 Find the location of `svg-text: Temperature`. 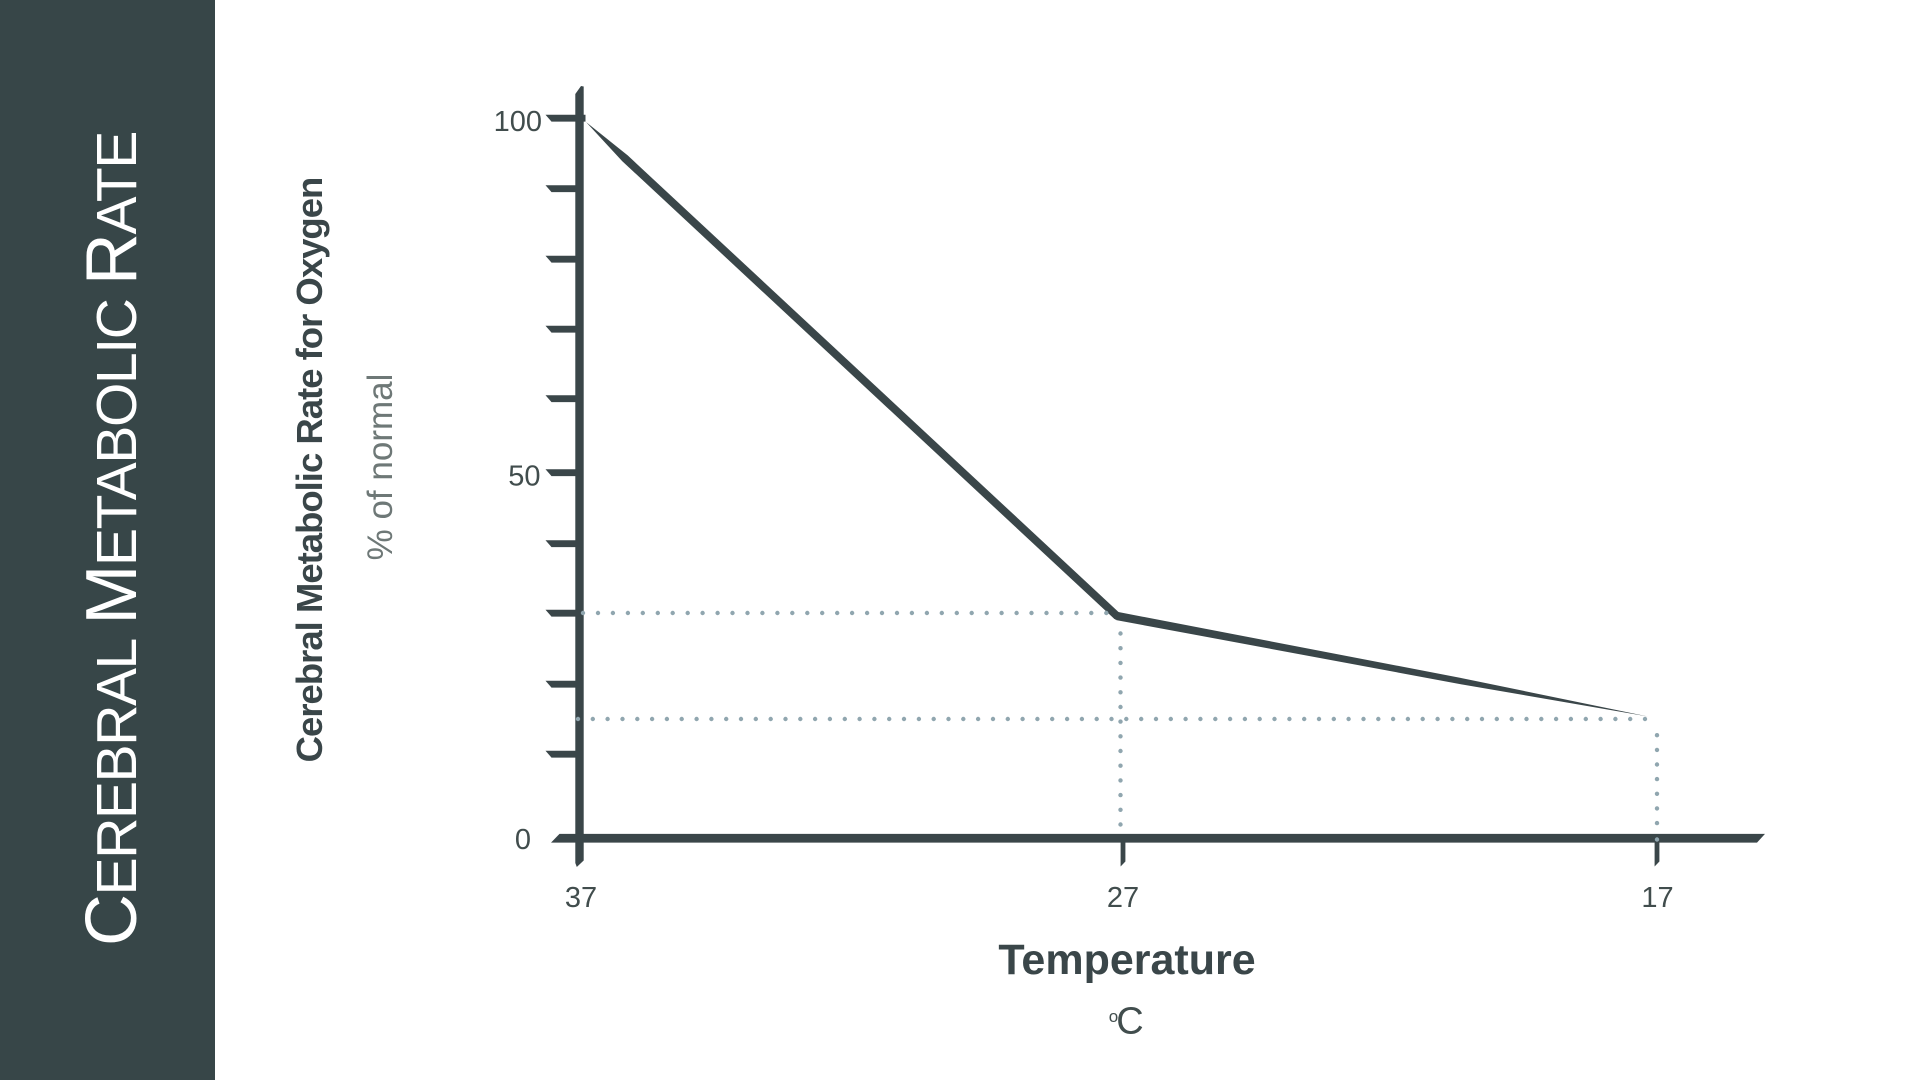

svg-text: Temperature is located at coordinates (1126, 960).